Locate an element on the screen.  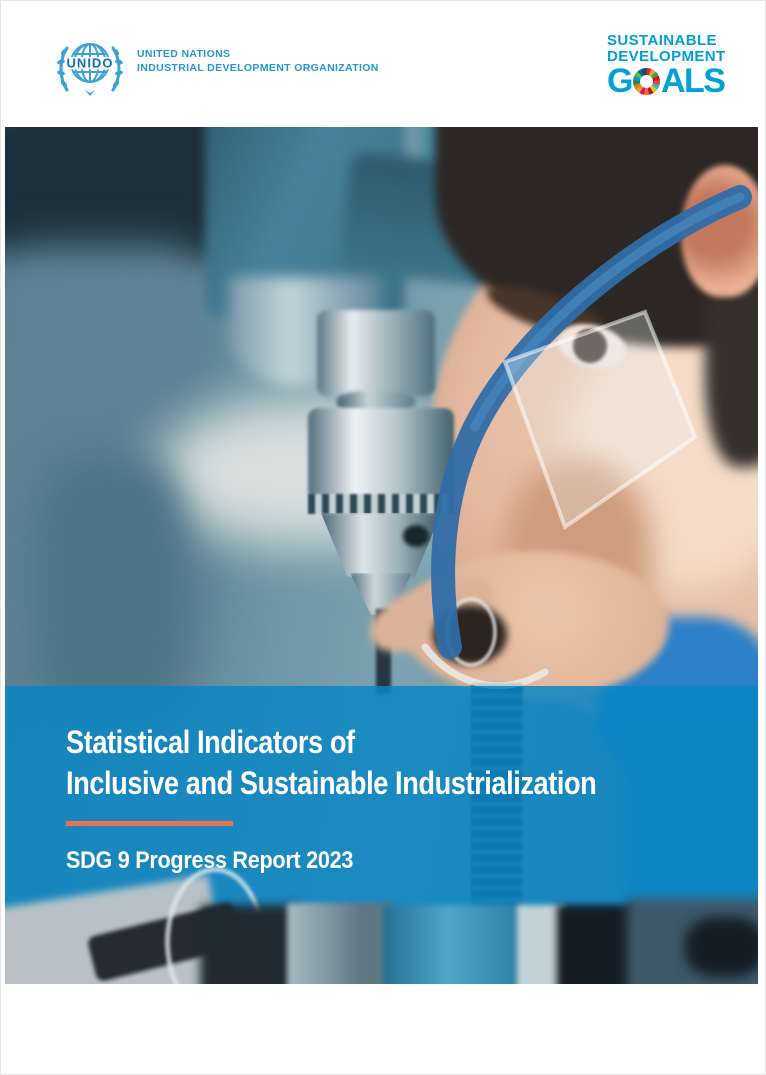
sdg-logo-line2: DEVELOPMENT is located at coordinates (666, 56).